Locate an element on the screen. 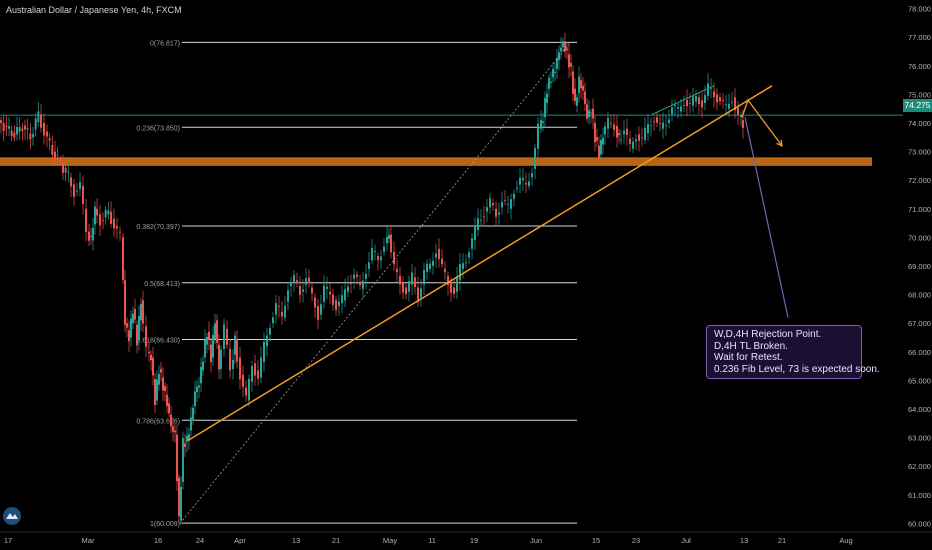  tradingview-logo-icon is located at coordinates (12, 516).